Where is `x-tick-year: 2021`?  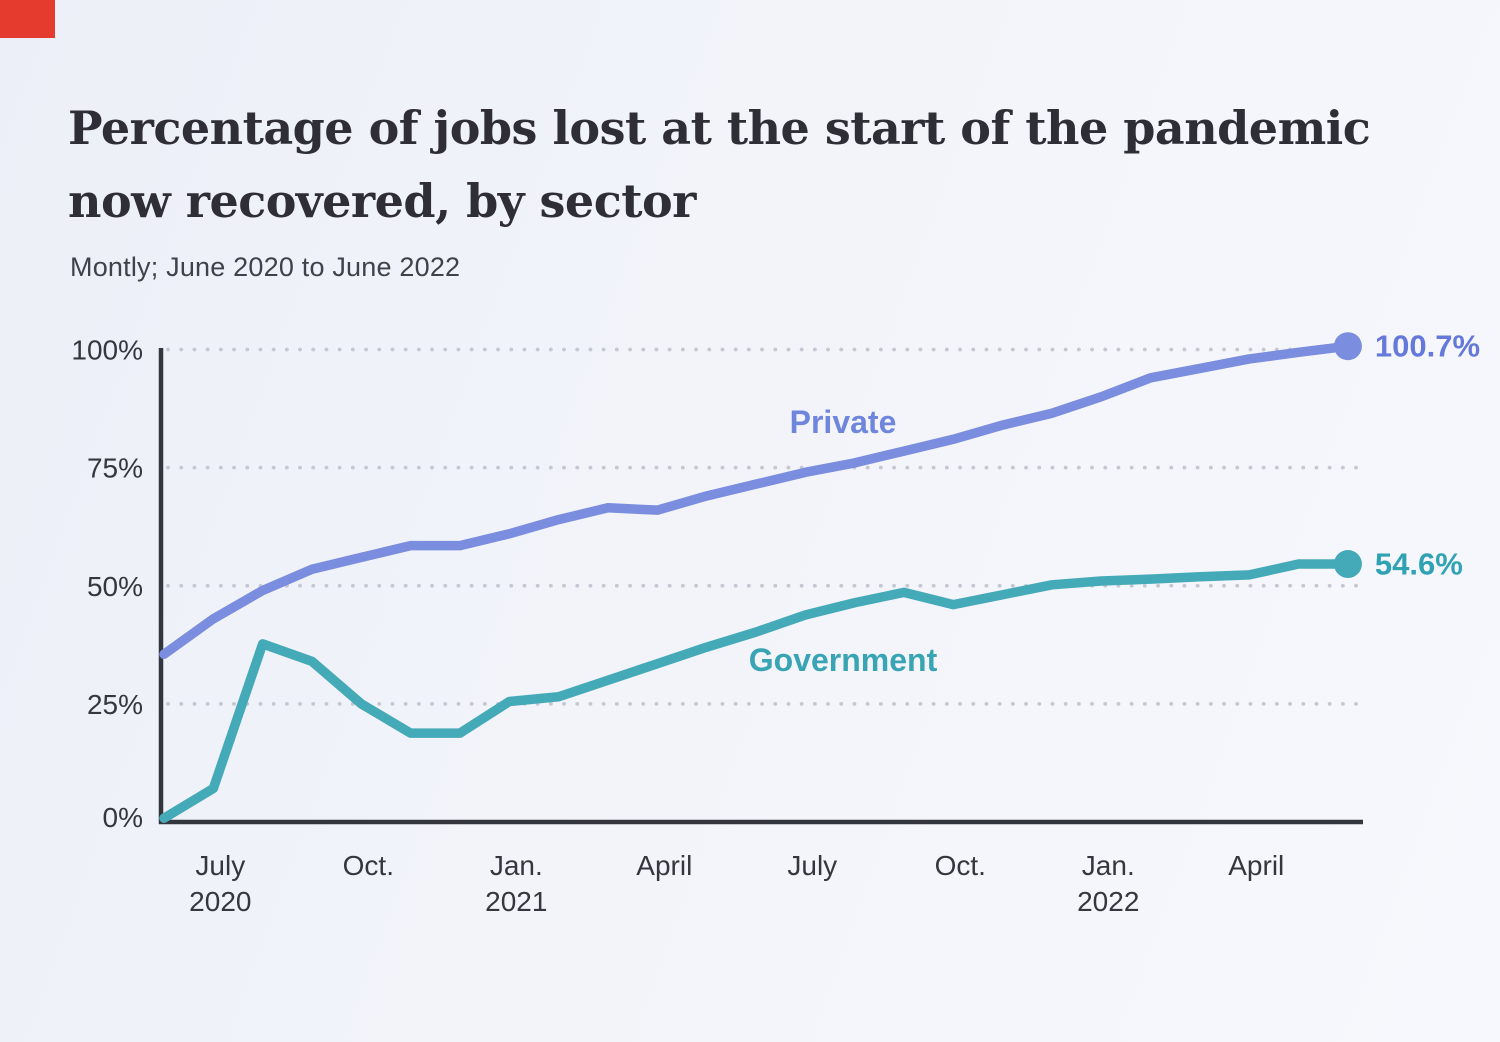 x-tick-year: 2021 is located at coordinates (516, 901).